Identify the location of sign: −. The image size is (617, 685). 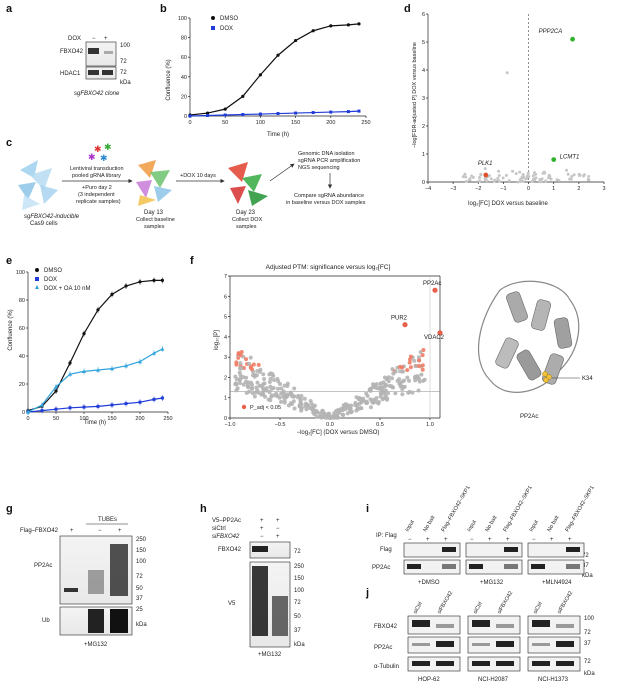
(100, 531).